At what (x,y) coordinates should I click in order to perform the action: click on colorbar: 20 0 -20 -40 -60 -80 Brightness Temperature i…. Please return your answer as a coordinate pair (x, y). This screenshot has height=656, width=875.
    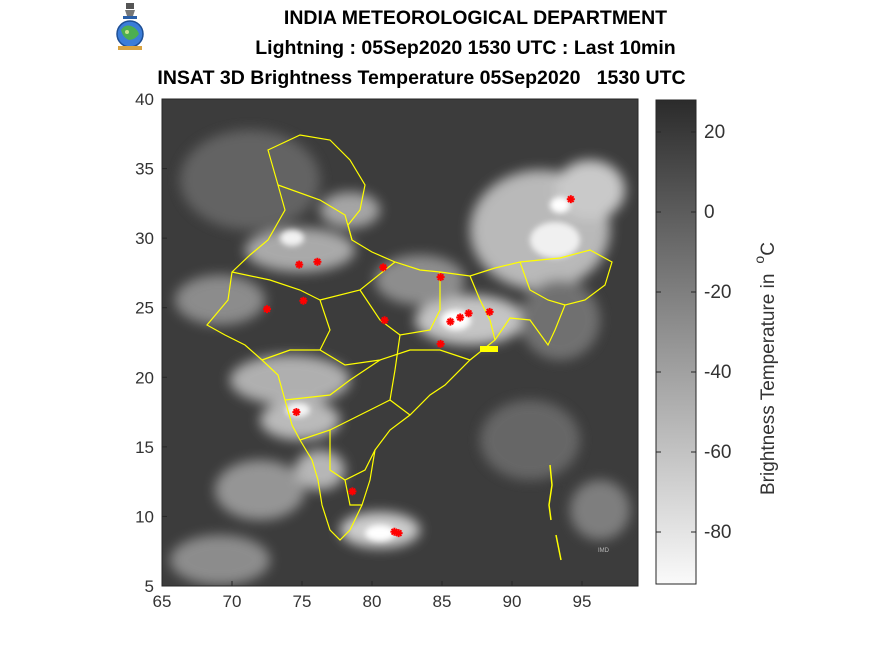
    Looking at the image, I should click on (717, 342).